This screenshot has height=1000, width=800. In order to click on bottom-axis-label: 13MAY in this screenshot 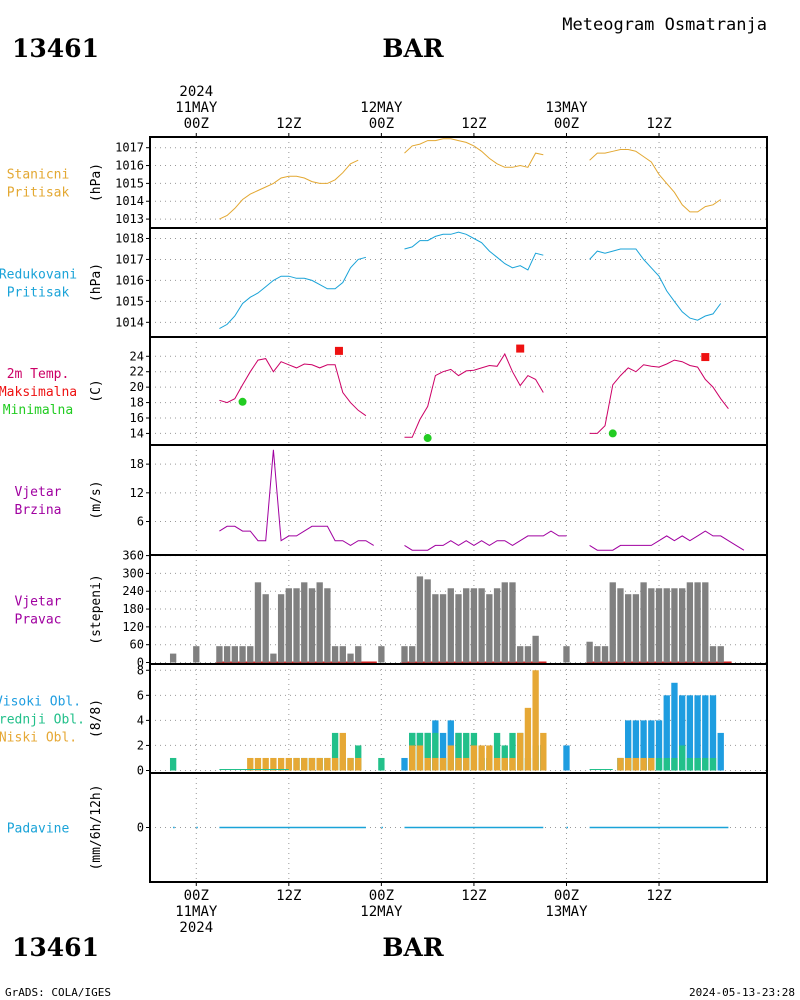, I will do `click(566, 912)`.